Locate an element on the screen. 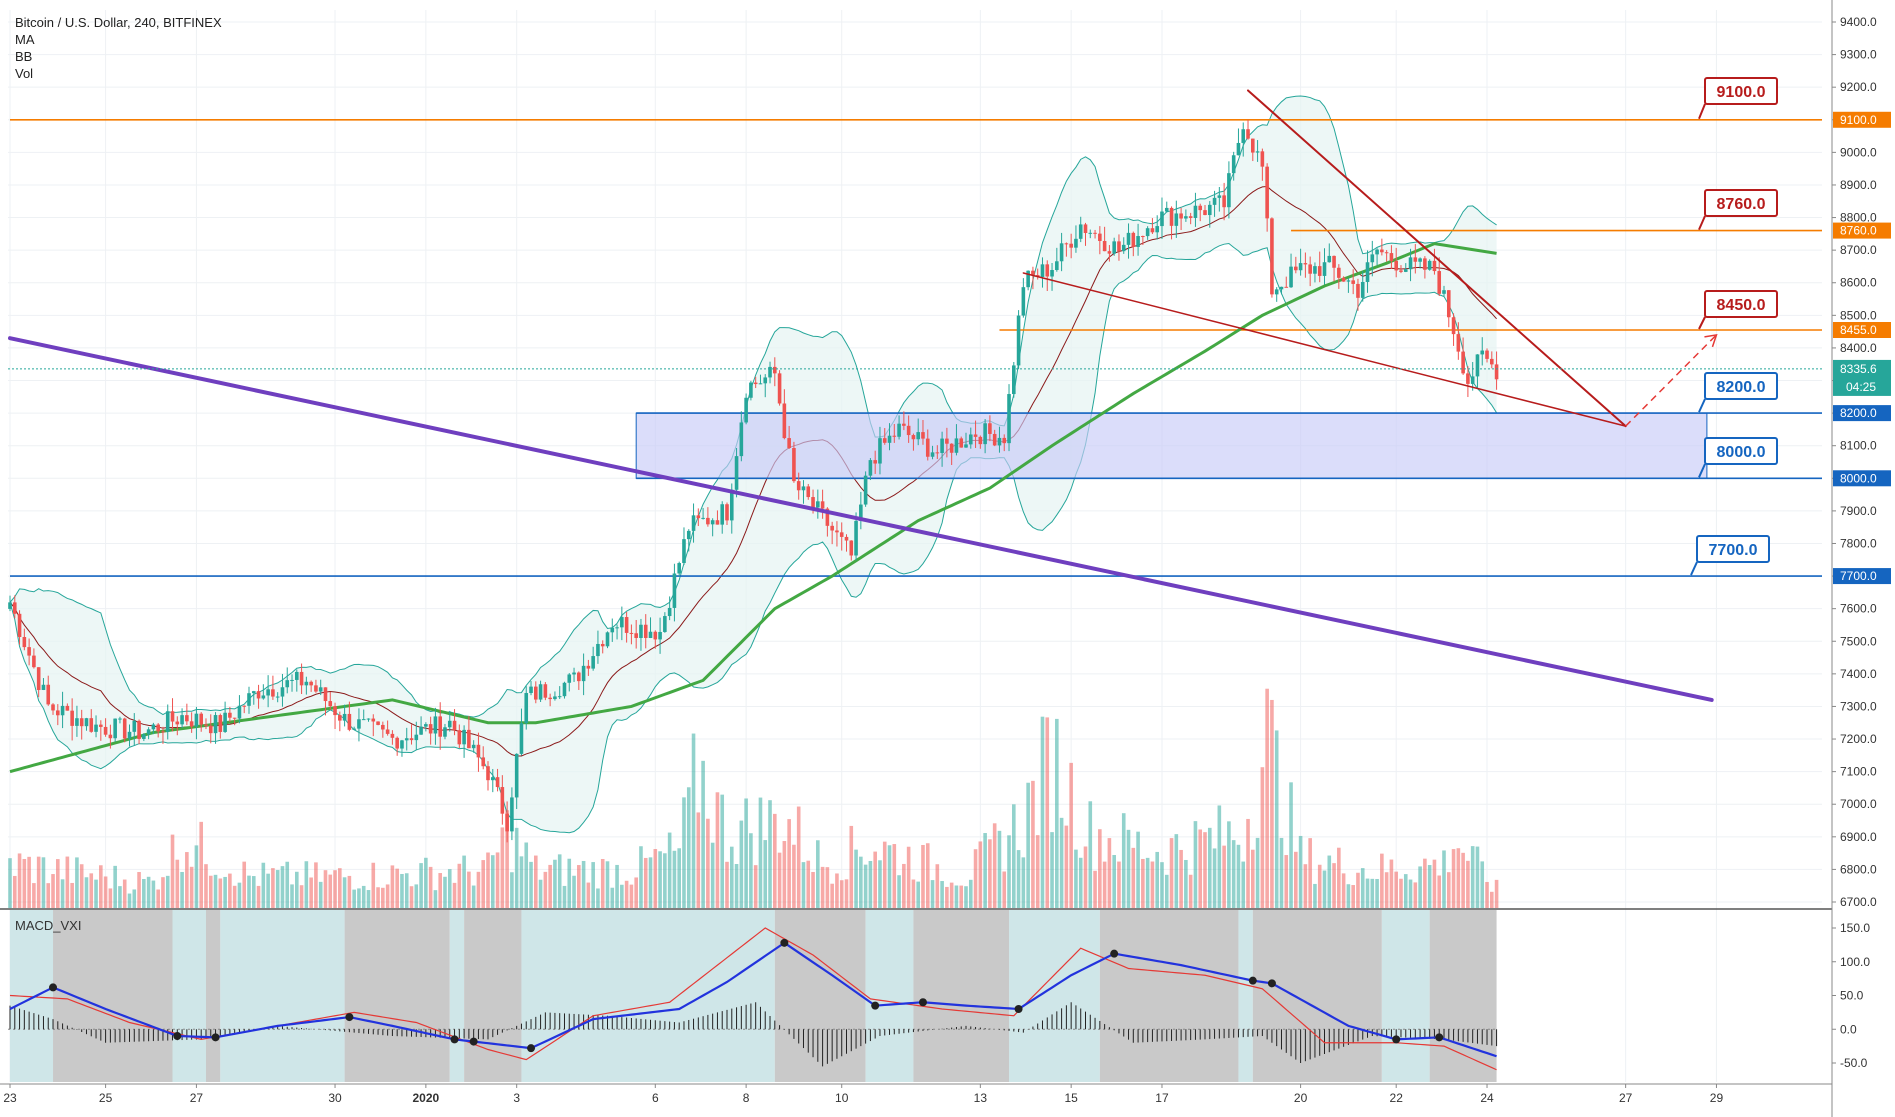 The height and width of the screenshot is (1117, 1895). macd-pane-label: MACD_VXI is located at coordinates (48, 925).